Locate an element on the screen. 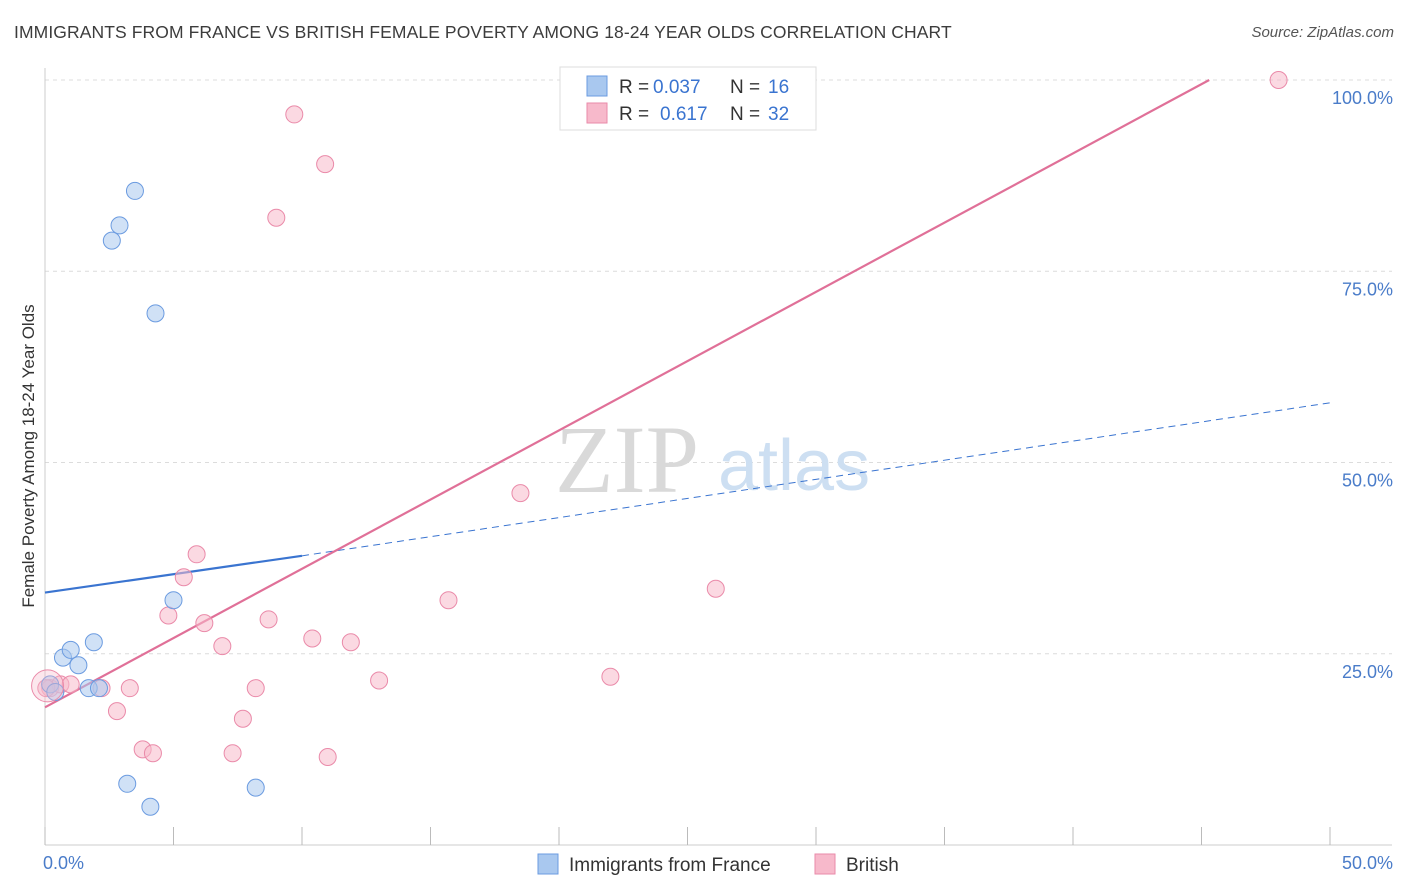 This screenshot has width=1406, height=892. legend-r-label-1: R = is located at coordinates (634, 87).